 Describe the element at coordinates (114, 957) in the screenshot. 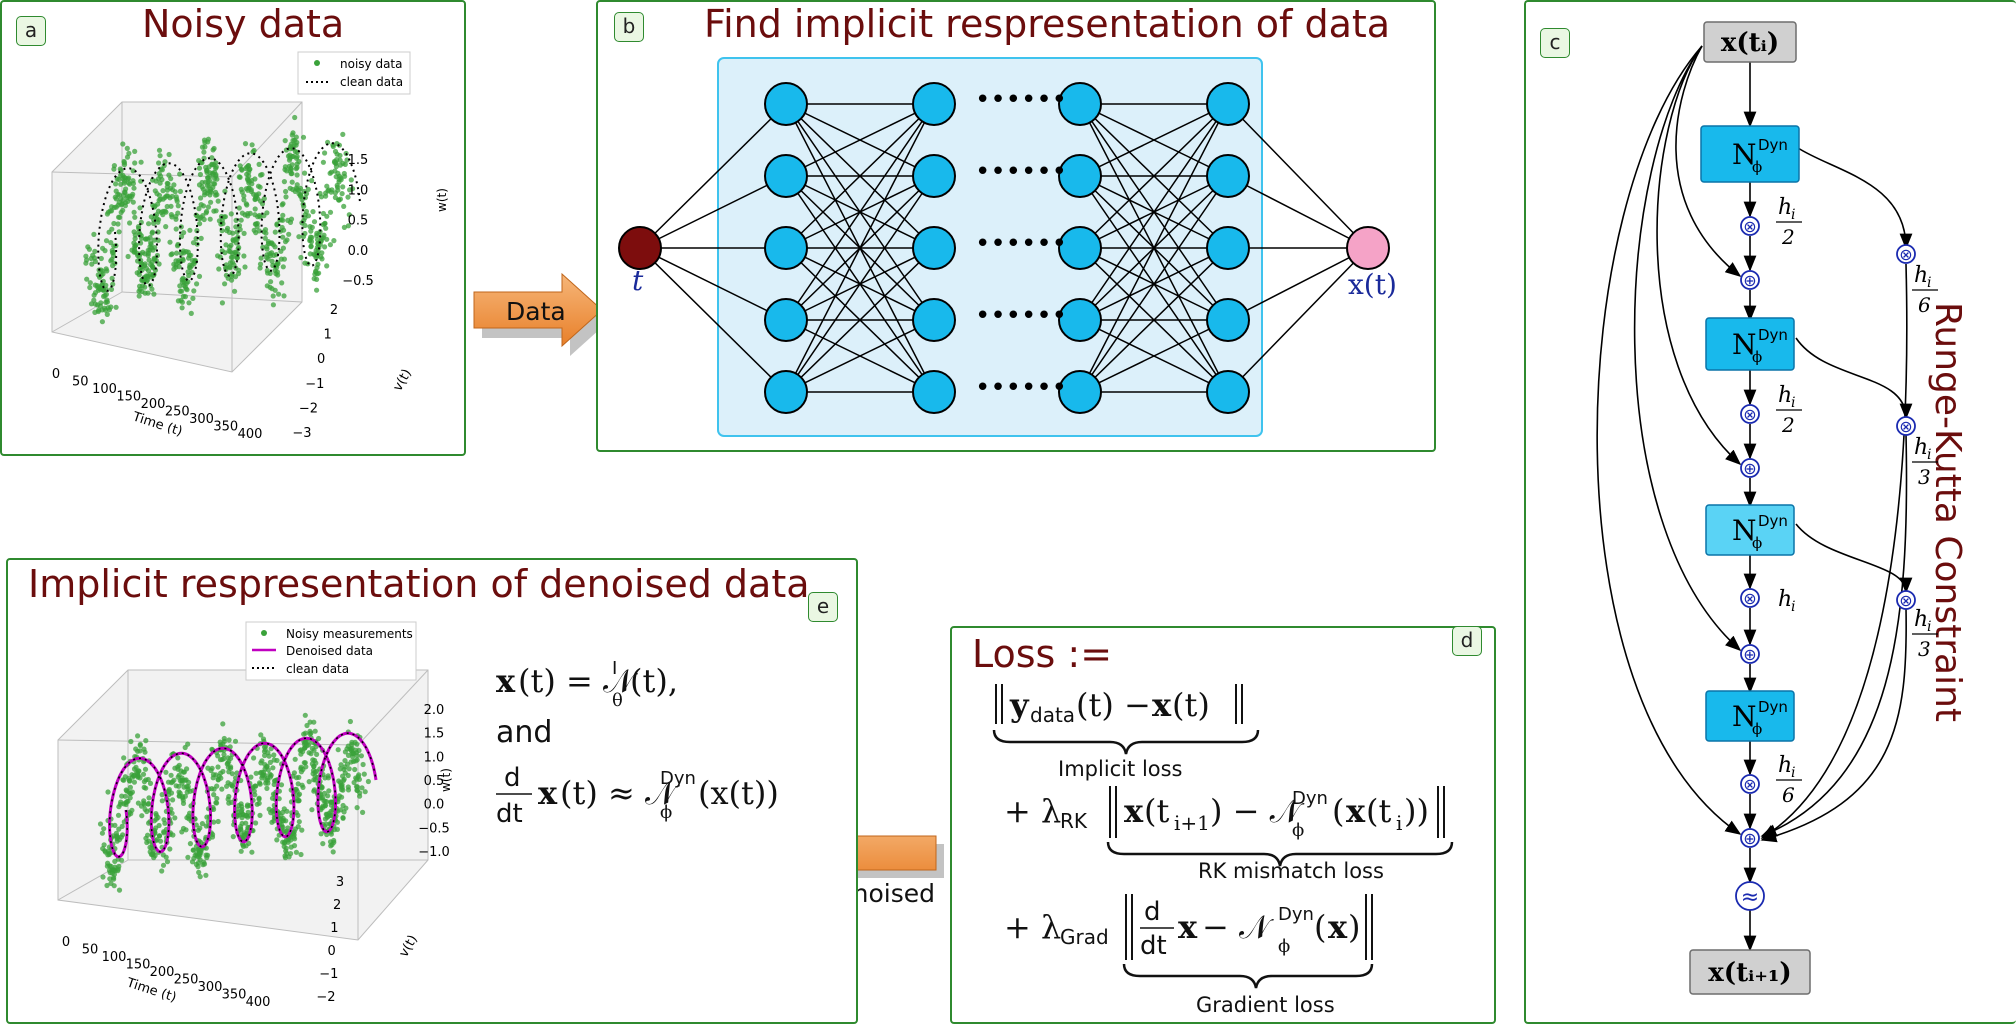

I see `e-x-tick: 100` at that location.